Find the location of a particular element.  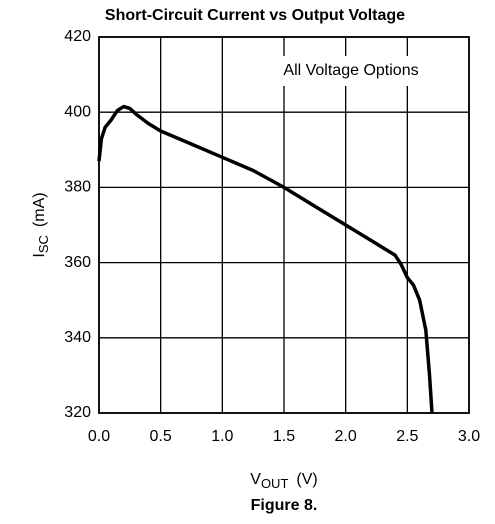

y-axis-label-part: (mA) is located at coordinates (39, 209).